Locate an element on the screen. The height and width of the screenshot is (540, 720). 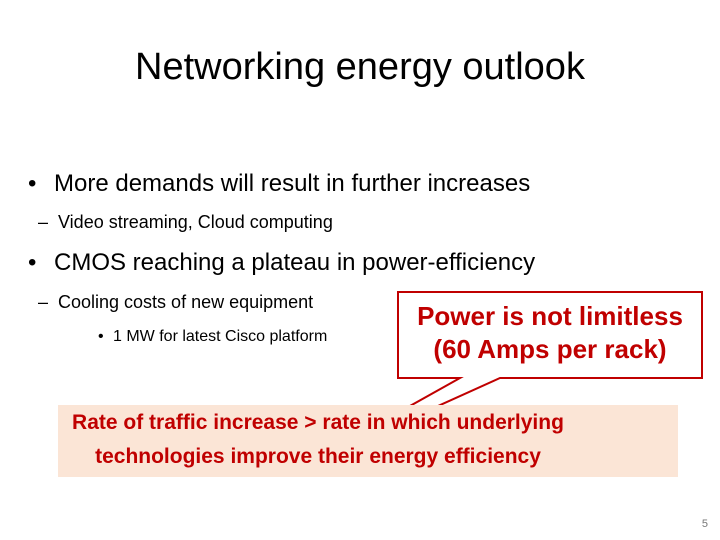
sub-bullet-item: – Cooling costs of new equipment is located at coordinates (175, 302).